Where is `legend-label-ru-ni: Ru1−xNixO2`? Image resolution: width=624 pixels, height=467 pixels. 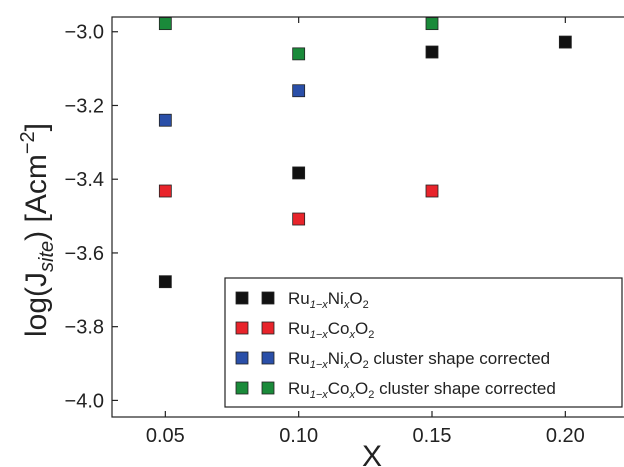 legend-label-ru-ni: Ru1−xNixO2 is located at coordinates (328, 300).